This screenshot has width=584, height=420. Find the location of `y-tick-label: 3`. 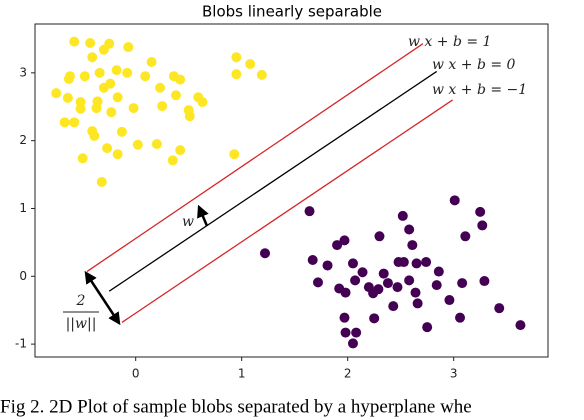

y-tick-label: 3 is located at coordinates (23, 72).